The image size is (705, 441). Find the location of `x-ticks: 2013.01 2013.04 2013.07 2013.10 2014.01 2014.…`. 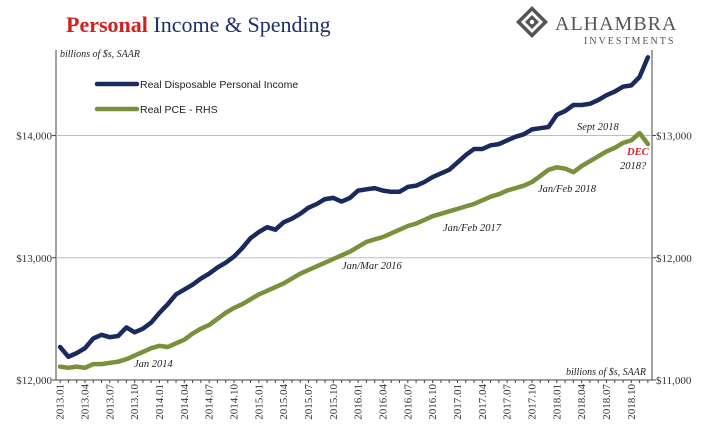

x-ticks: 2013.01 2013.04 2013.07 2013.10 2014.01 2014.… is located at coordinates (352, 400).